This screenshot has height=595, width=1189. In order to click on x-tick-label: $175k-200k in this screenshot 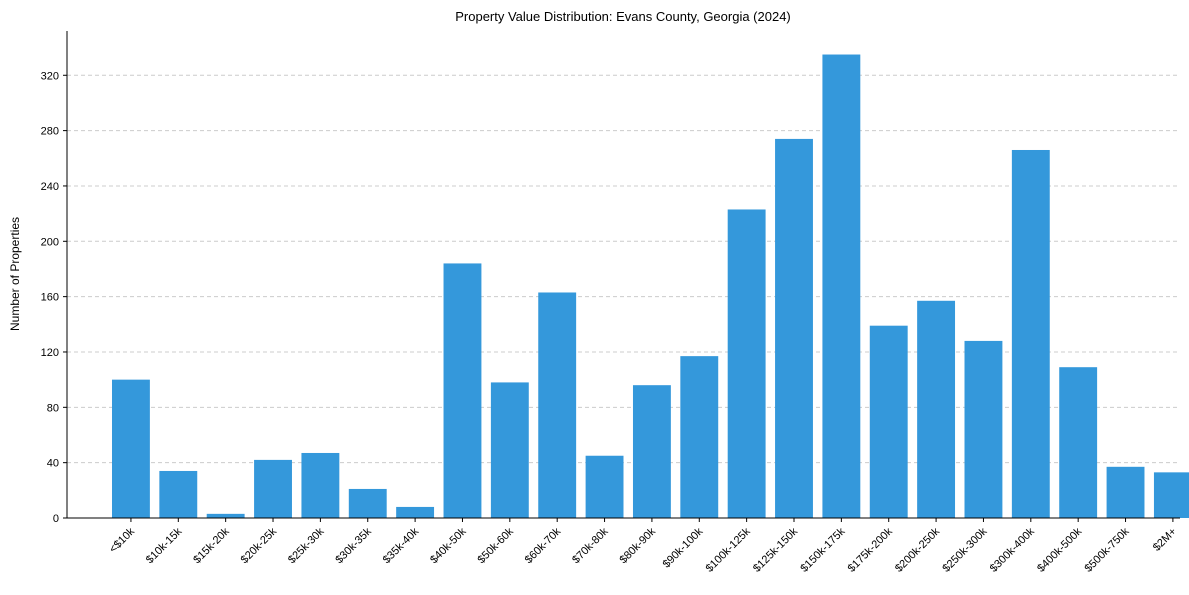, I will do `click(870, 549)`.